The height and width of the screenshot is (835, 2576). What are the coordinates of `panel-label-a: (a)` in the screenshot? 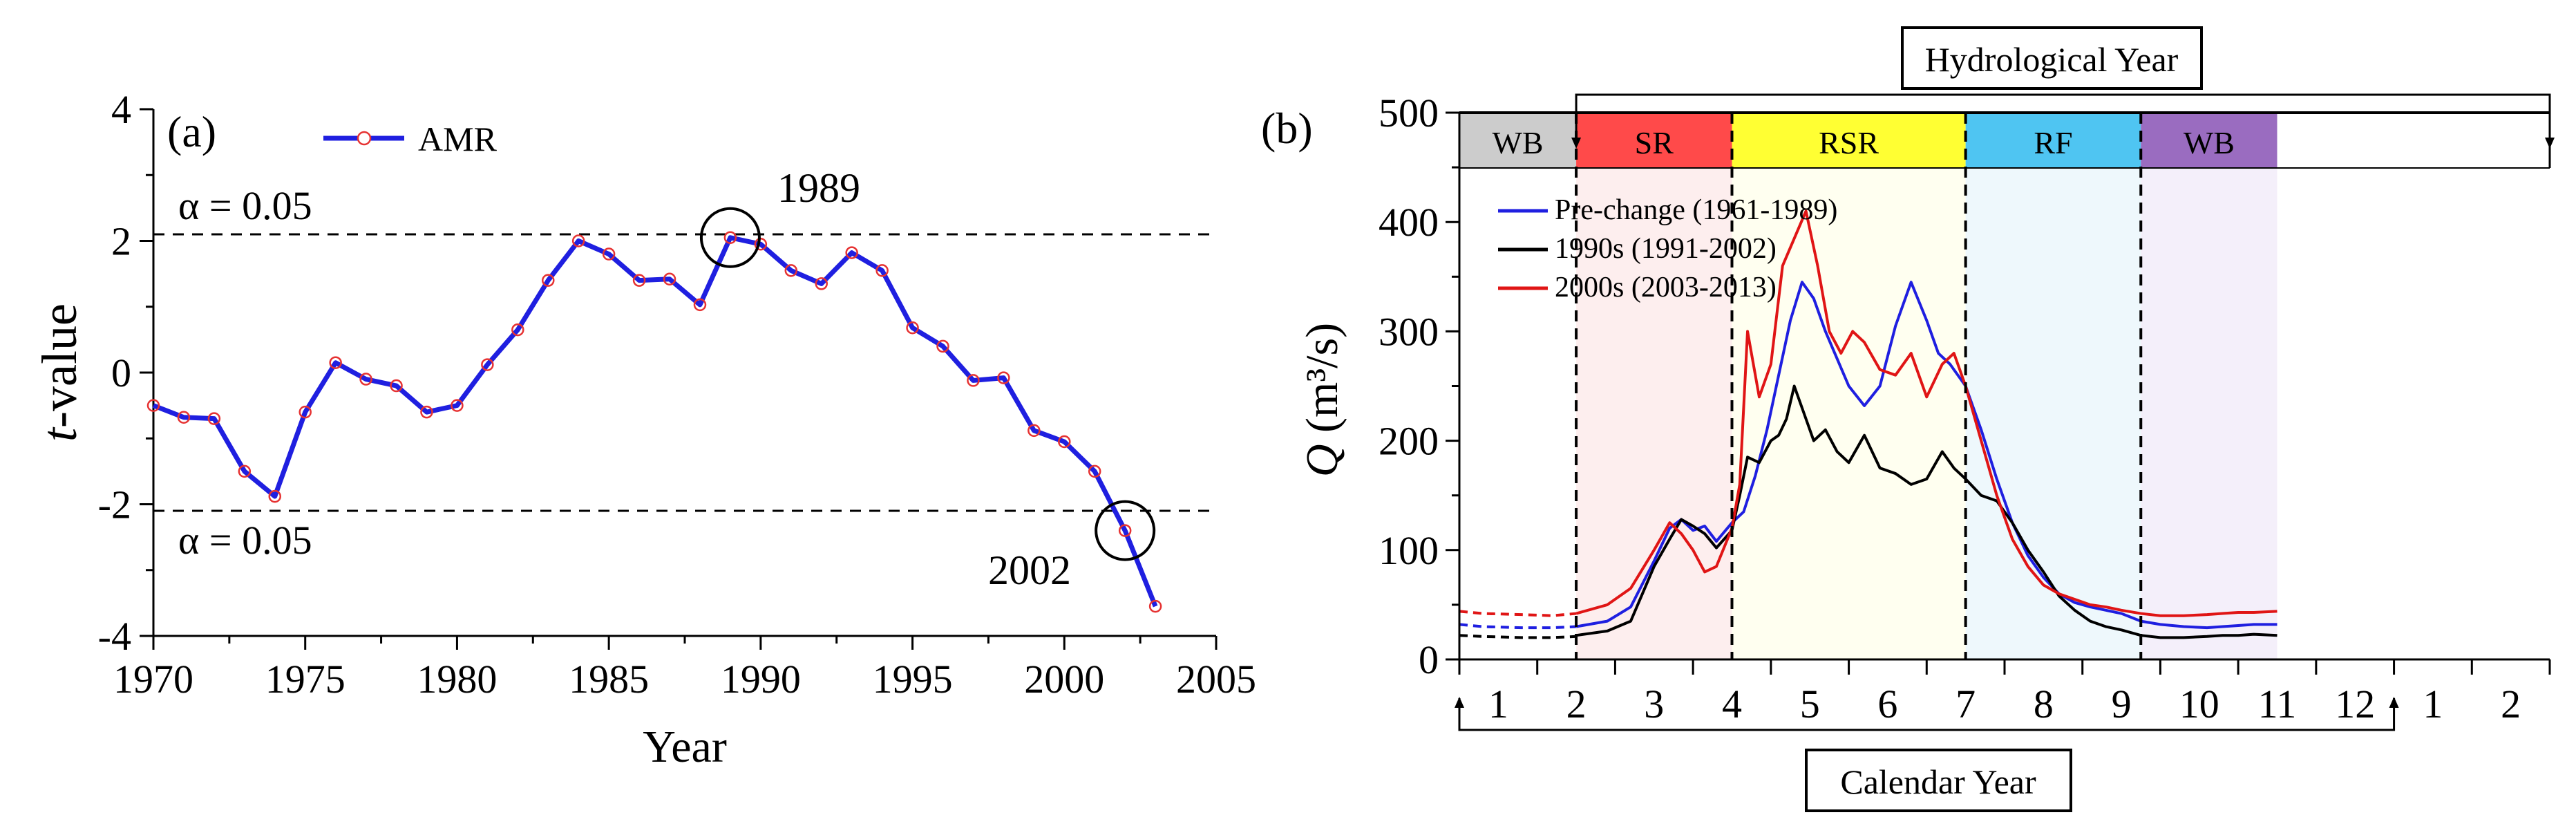 It's located at (191, 131).